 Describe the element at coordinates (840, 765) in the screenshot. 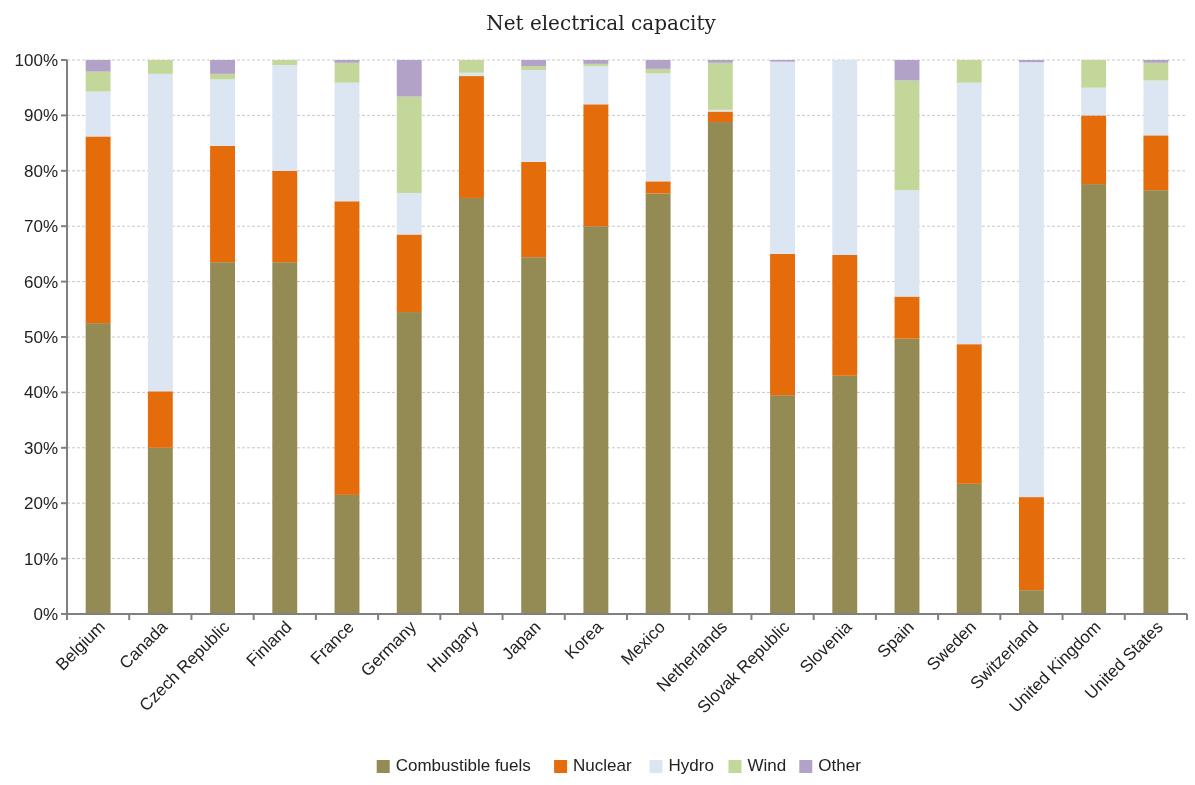

I see `legend-label: Other` at that location.